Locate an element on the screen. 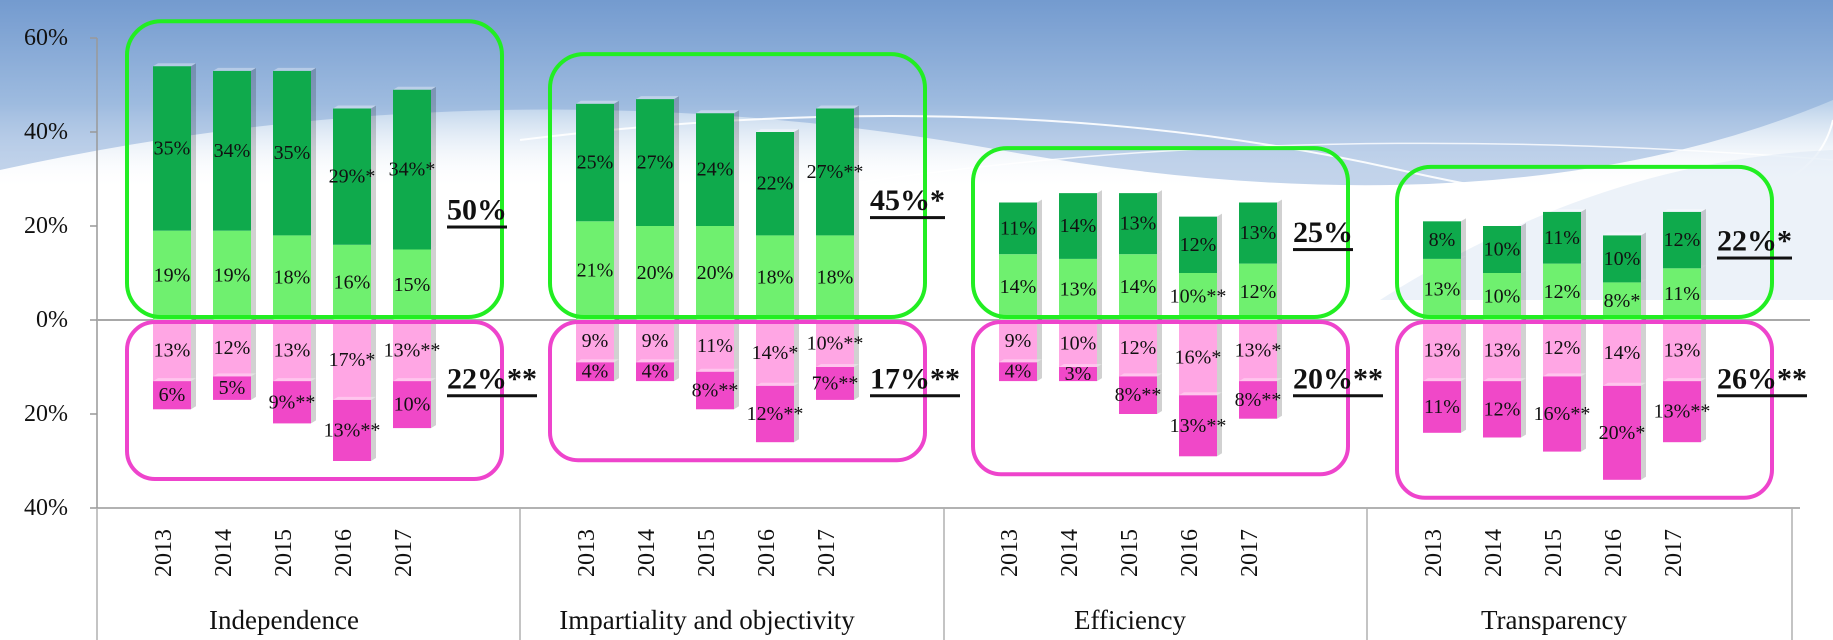  data-label: 16%** is located at coordinates (1562, 414).